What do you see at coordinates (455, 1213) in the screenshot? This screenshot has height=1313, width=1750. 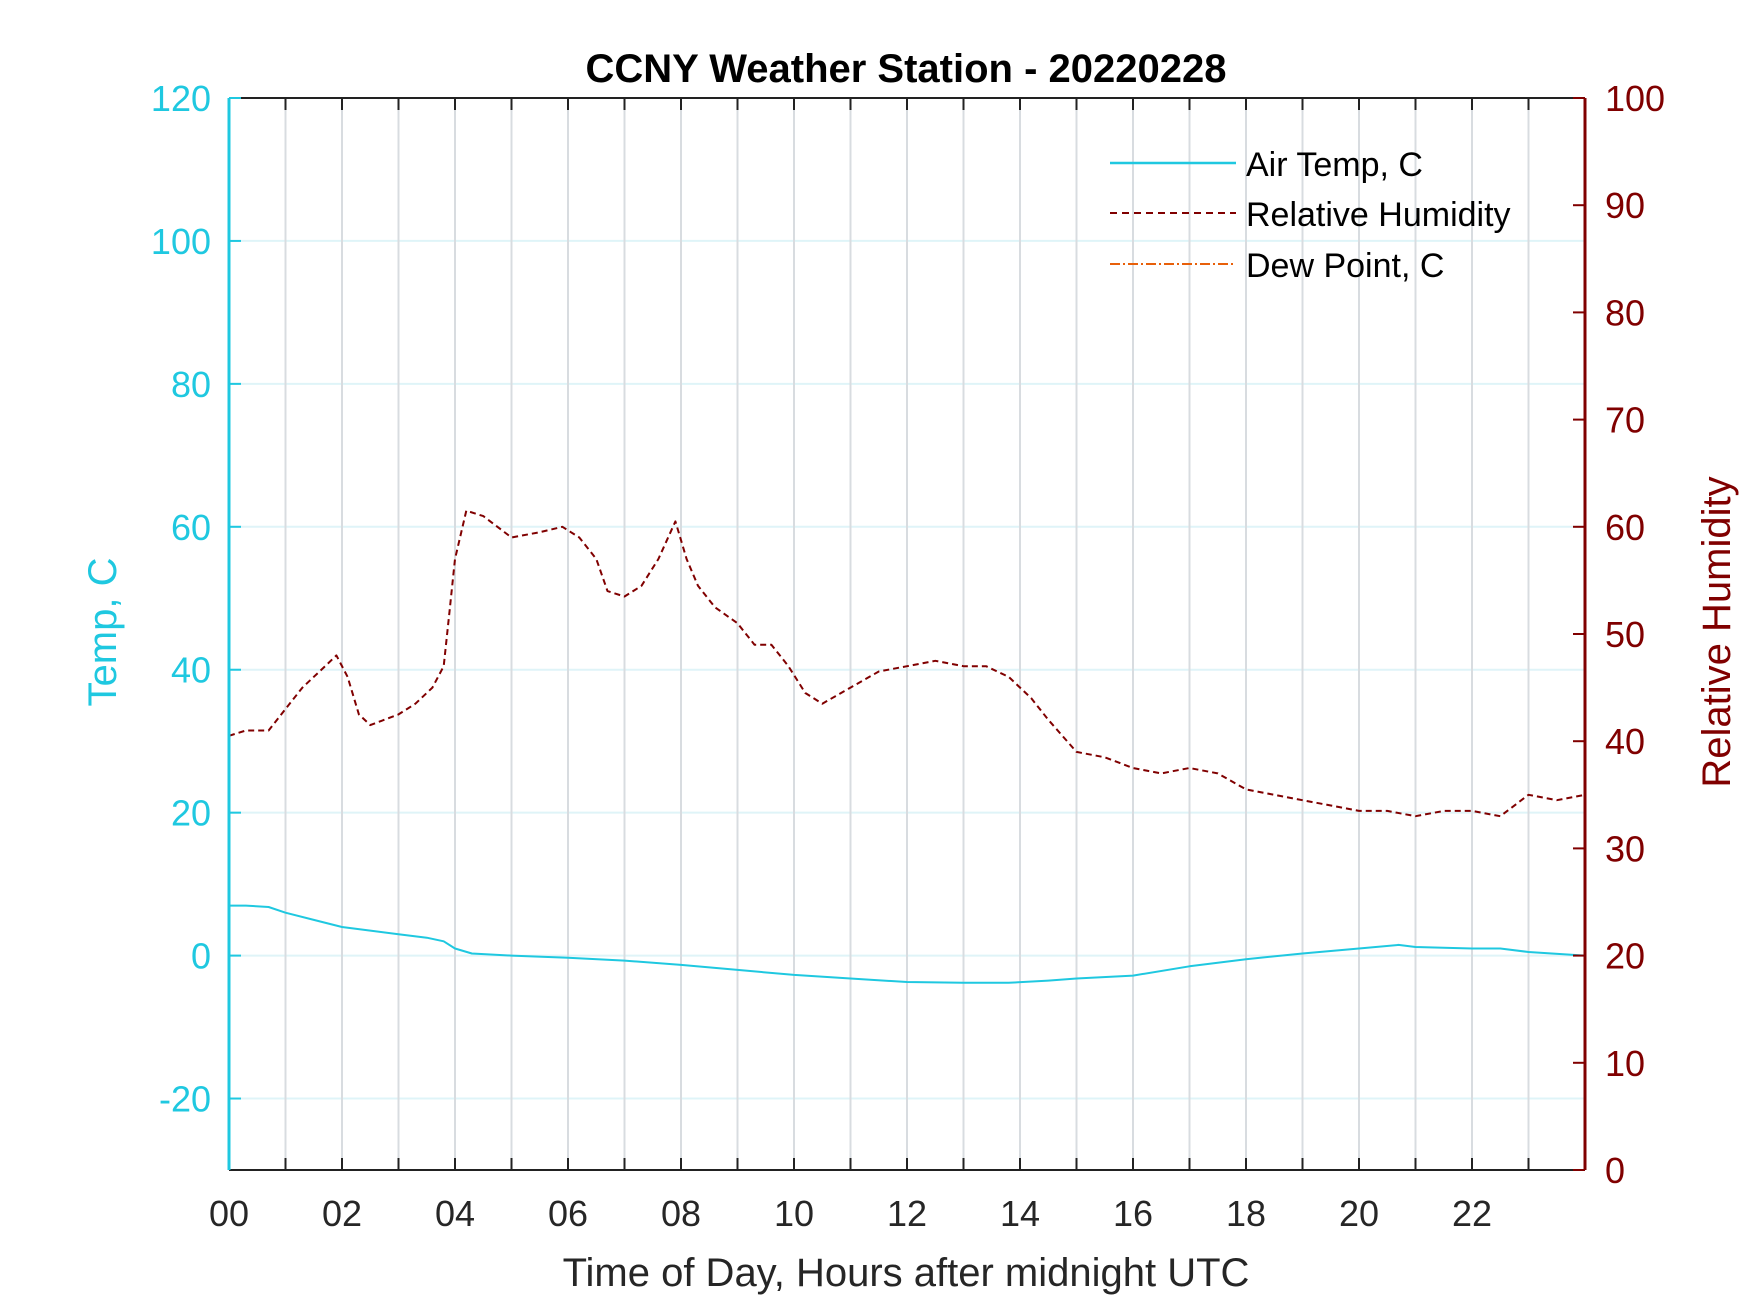 I see `x-tick-label: 04` at bounding box center [455, 1213].